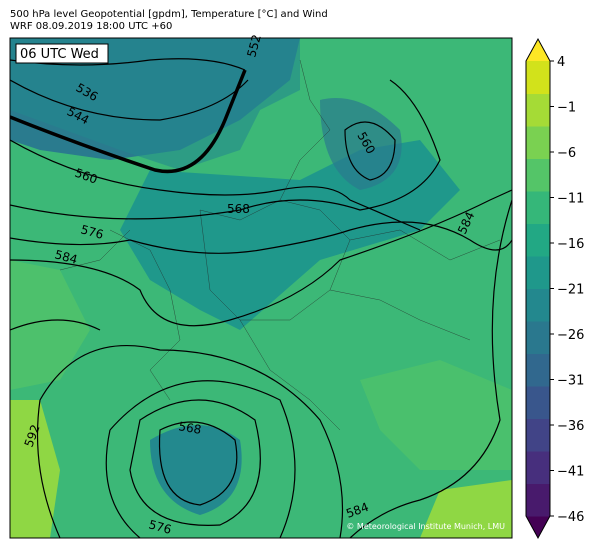 Image resolution: width=599 pixels, height=552 pixels. Describe the element at coordinates (570, 381) in the screenshot. I see `colorbar-tick-label: −31` at that location.